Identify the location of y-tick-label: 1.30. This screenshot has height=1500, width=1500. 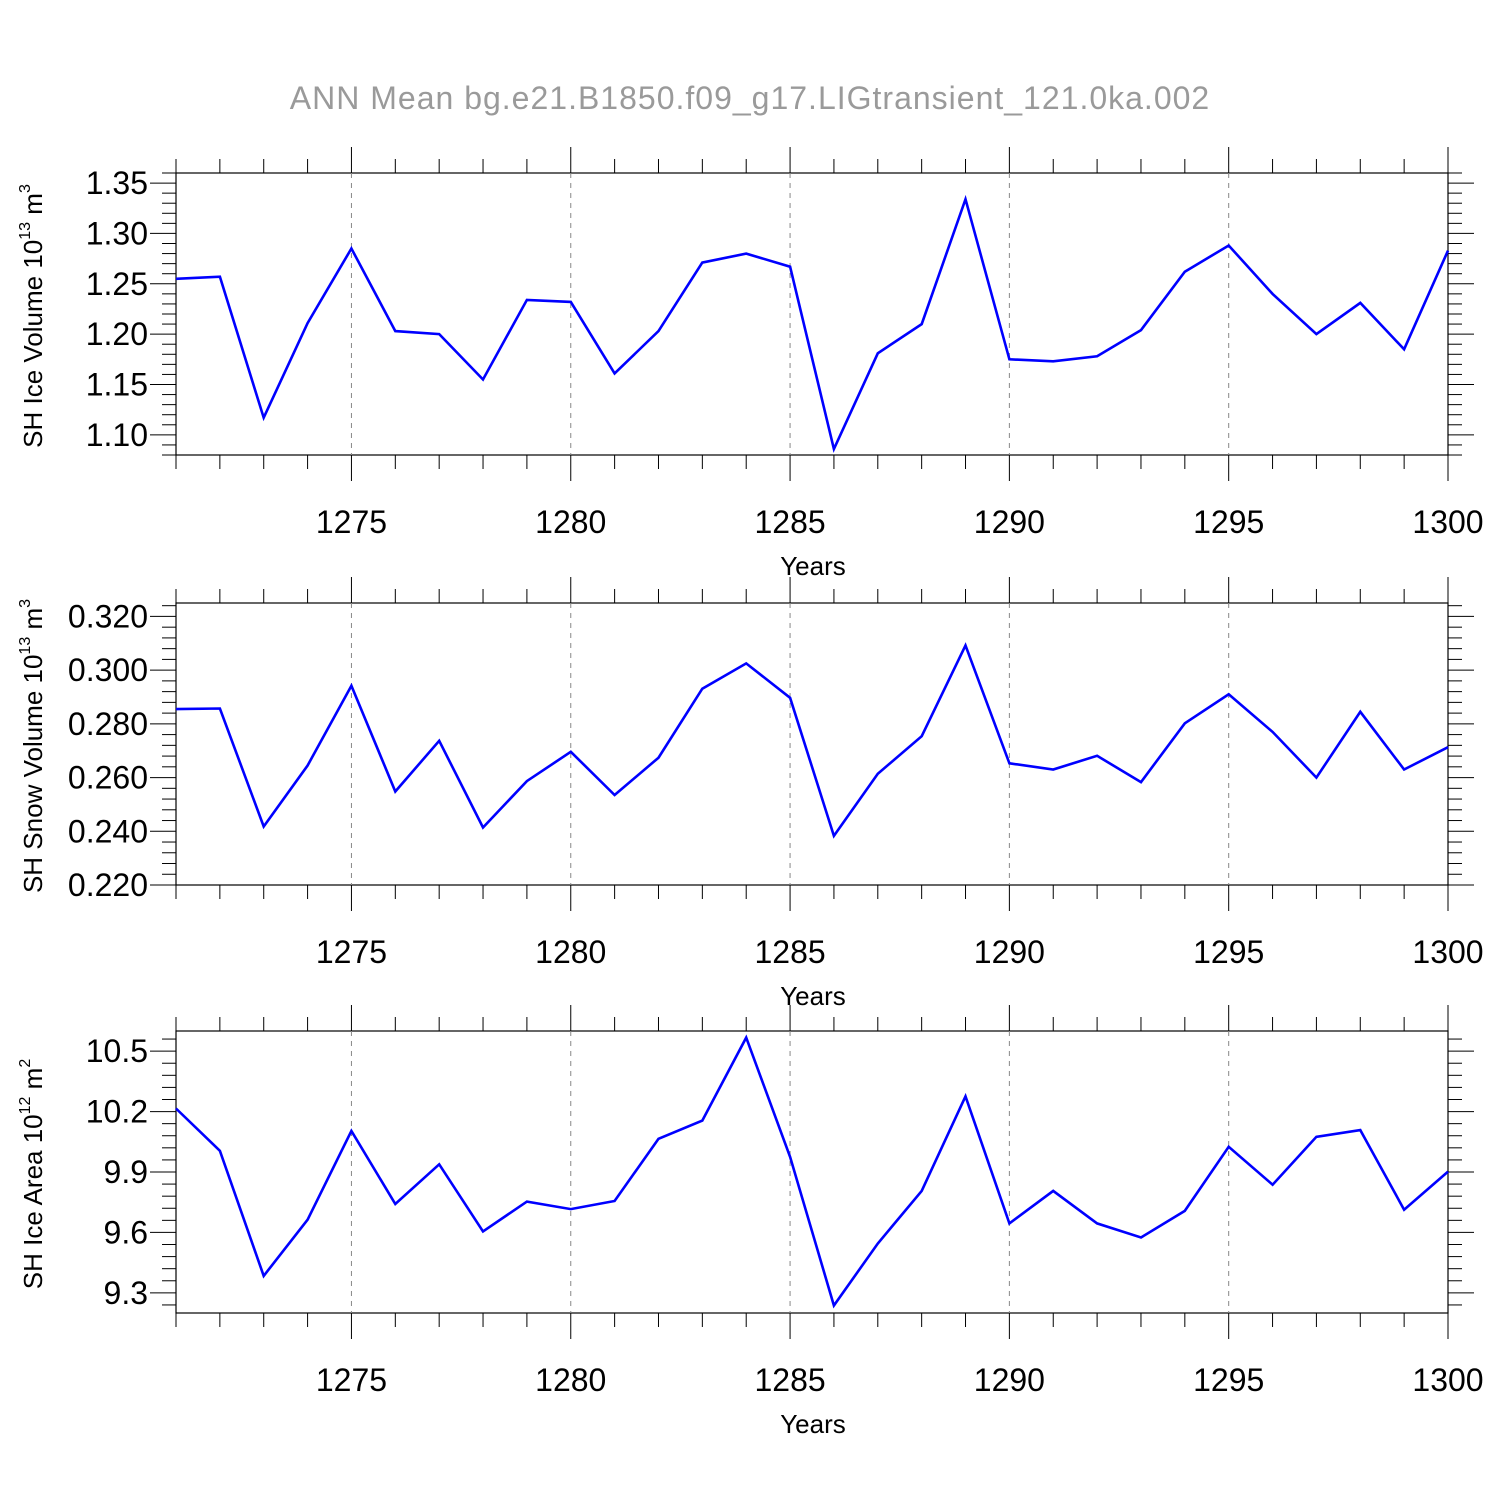
(117, 233).